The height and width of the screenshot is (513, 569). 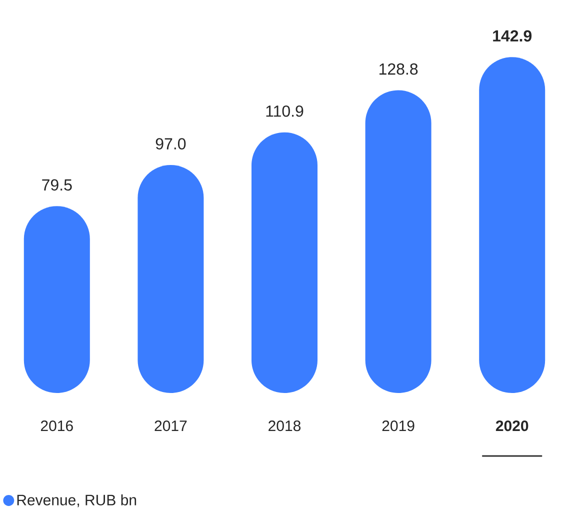 What do you see at coordinates (399, 69) in the screenshot?
I see `data-label: 128.8` at bounding box center [399, 69].